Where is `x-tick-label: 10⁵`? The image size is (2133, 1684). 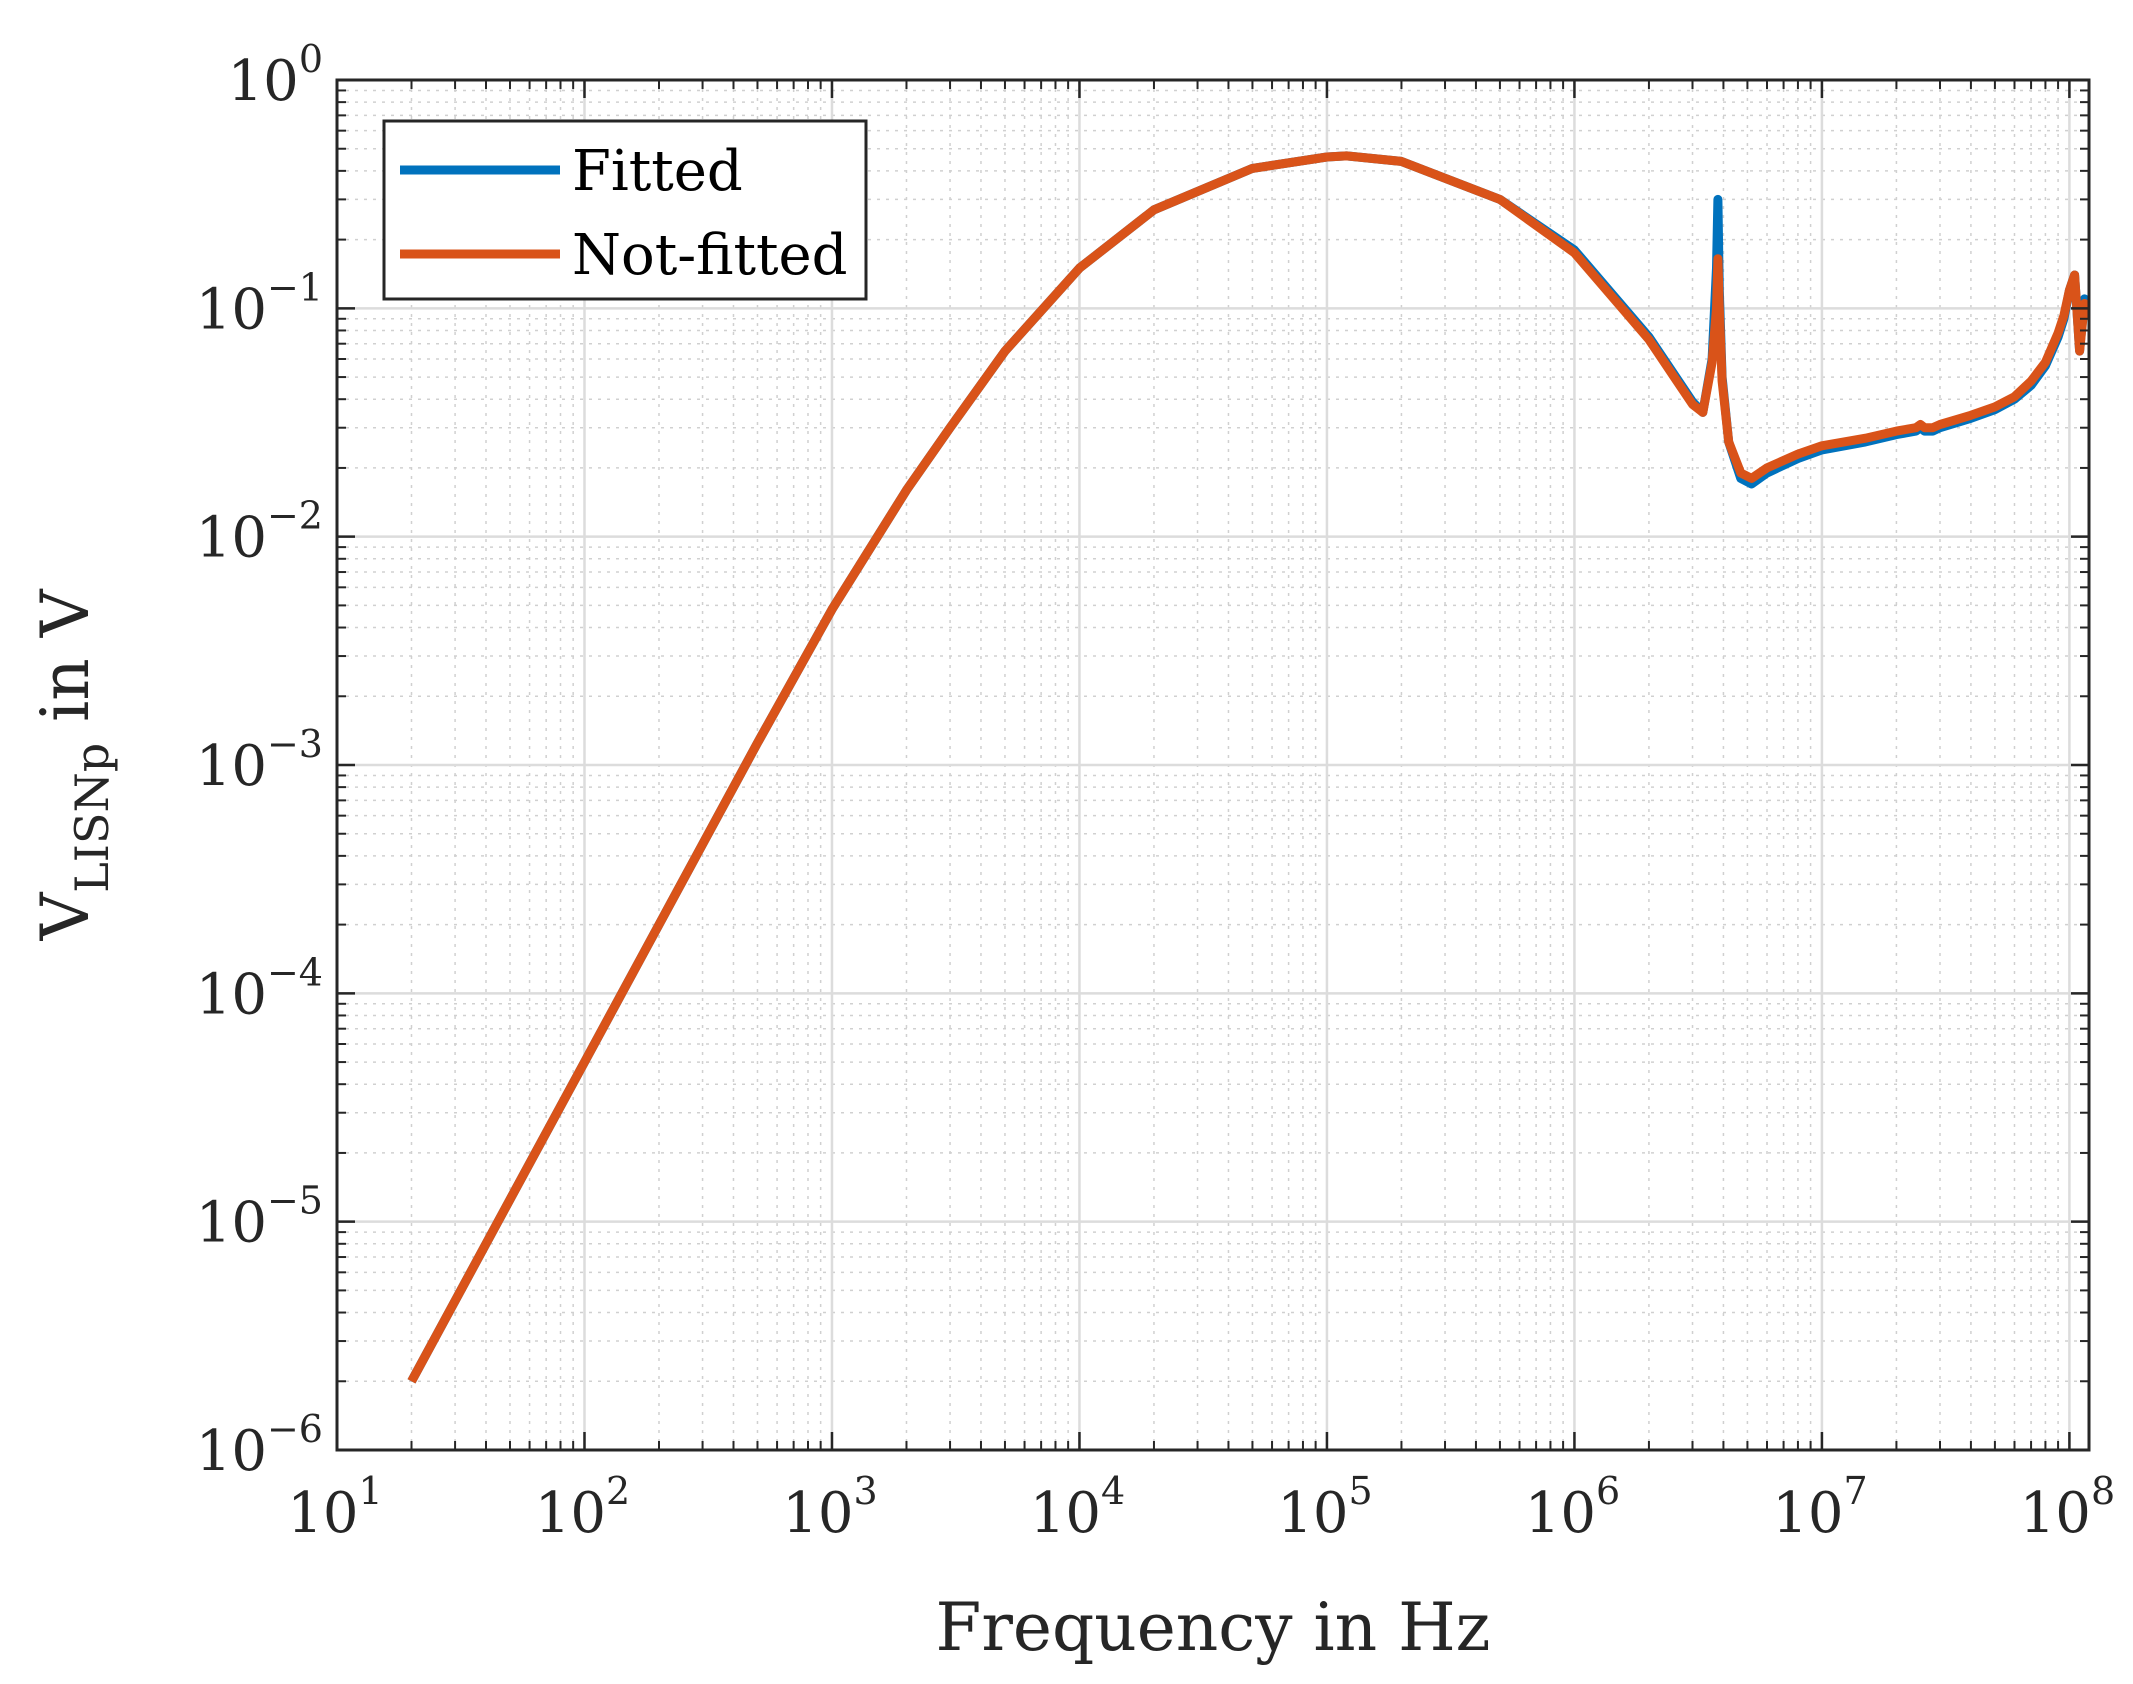 x-tick-label: 10⁵ is located at coordinates (1324, 1507).